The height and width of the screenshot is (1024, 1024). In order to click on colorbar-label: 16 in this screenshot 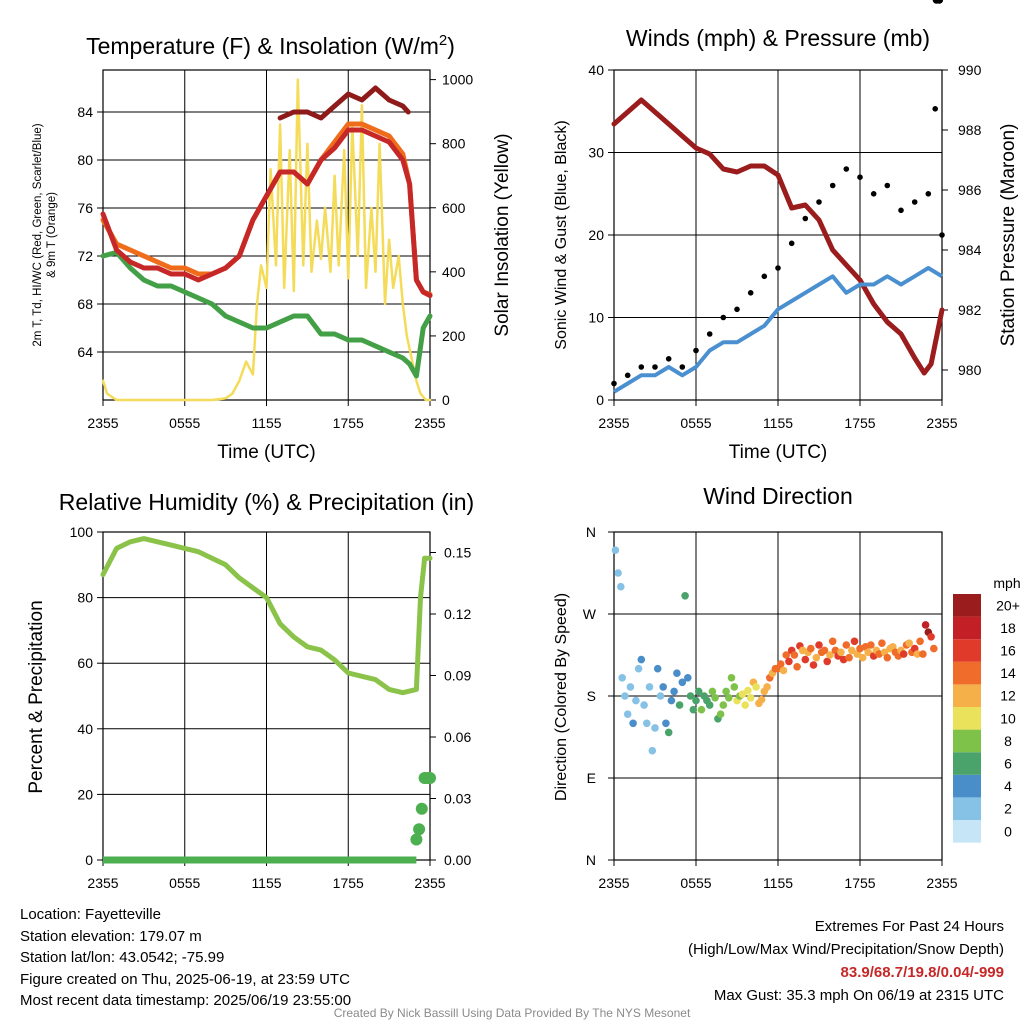, I will do `click(1008, 651)`.